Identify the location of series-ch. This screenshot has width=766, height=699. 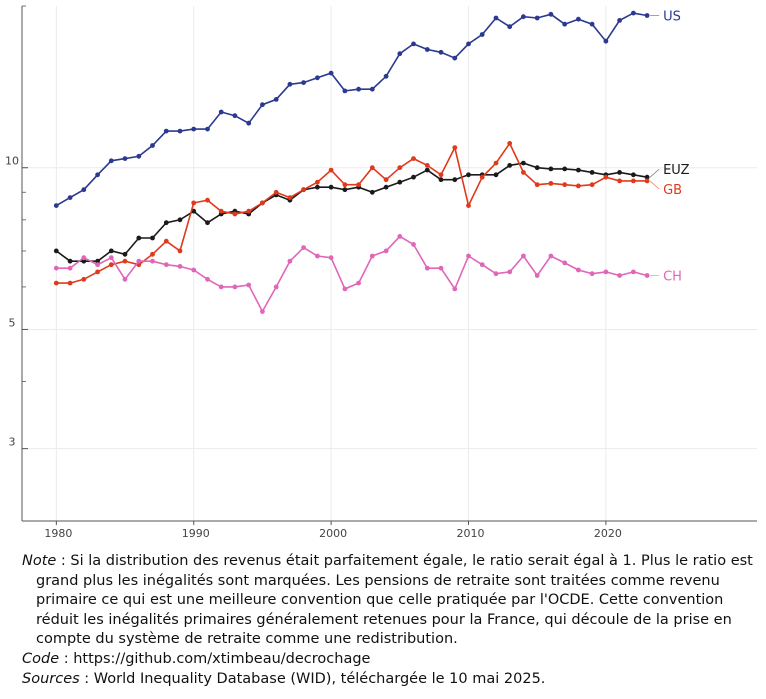
(351, 274).